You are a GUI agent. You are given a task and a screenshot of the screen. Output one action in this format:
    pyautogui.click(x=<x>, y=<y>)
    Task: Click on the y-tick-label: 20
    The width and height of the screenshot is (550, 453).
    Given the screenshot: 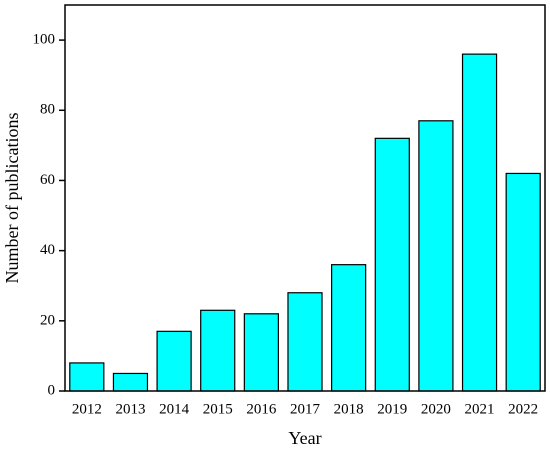 What is the action you would take?
    pyautogui.click(x=47, y=320)
    